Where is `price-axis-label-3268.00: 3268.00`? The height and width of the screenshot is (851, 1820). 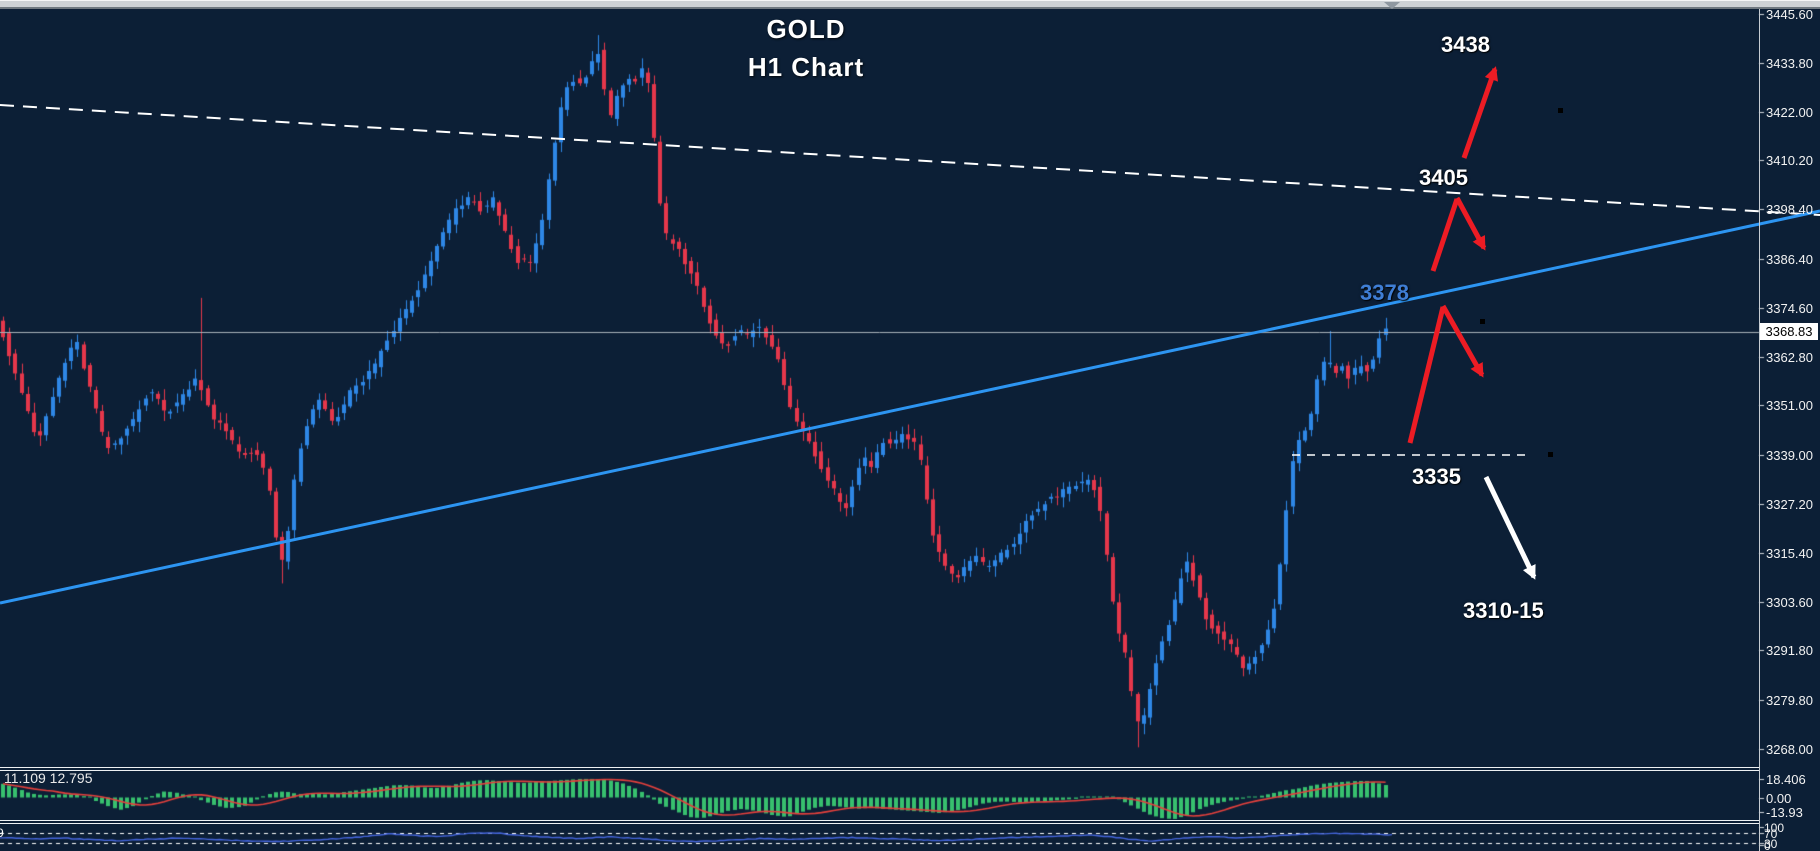
price-axis-label-3268.00: 3268.00 is located at coordinates (1789, 749).